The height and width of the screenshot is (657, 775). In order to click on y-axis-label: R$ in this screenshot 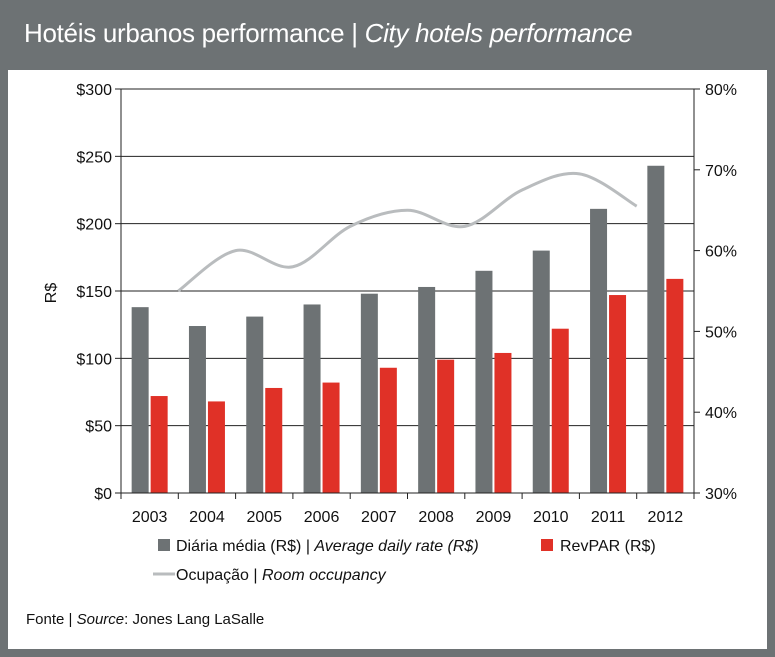, I will do `click(51, 293)`.